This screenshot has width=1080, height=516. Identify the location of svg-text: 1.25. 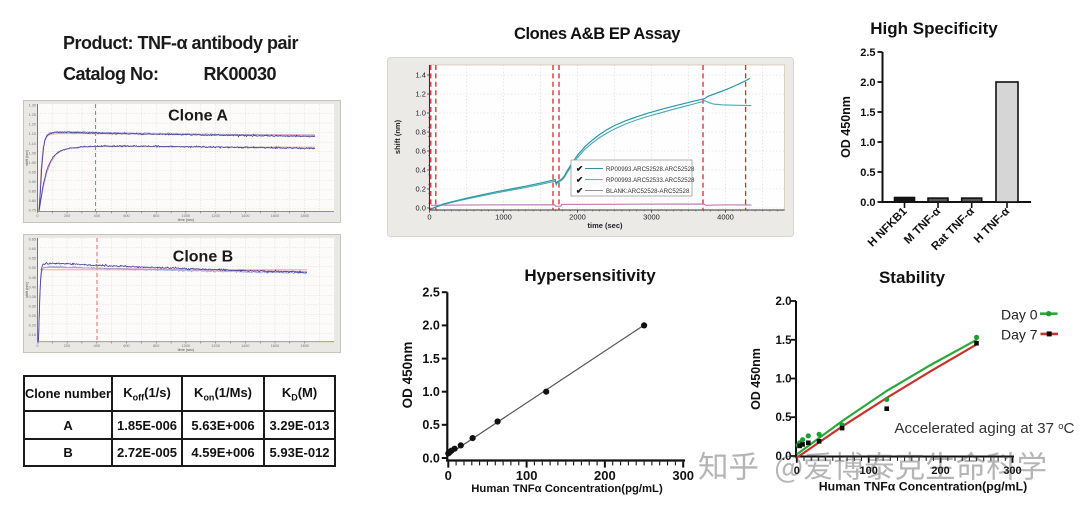
(32, 115).